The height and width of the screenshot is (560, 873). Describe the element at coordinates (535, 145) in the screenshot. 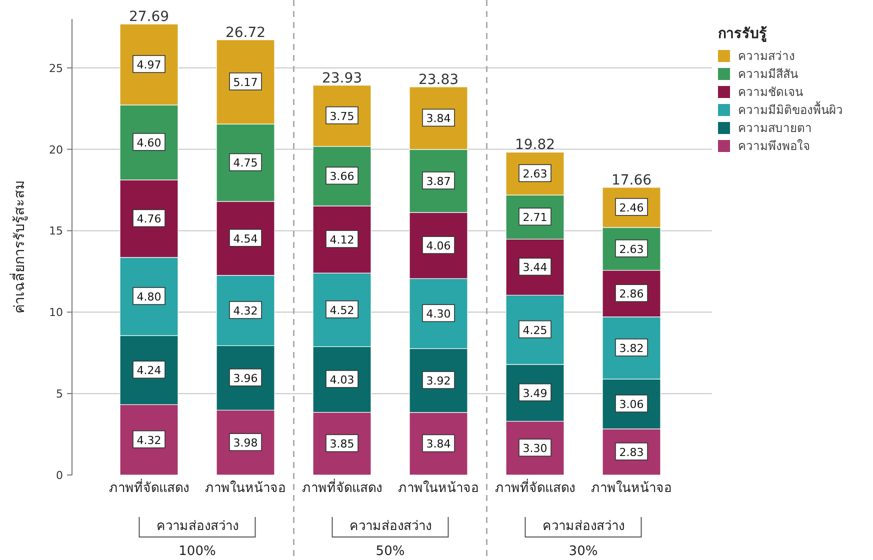

I see `total-label: 19.82` at that location.